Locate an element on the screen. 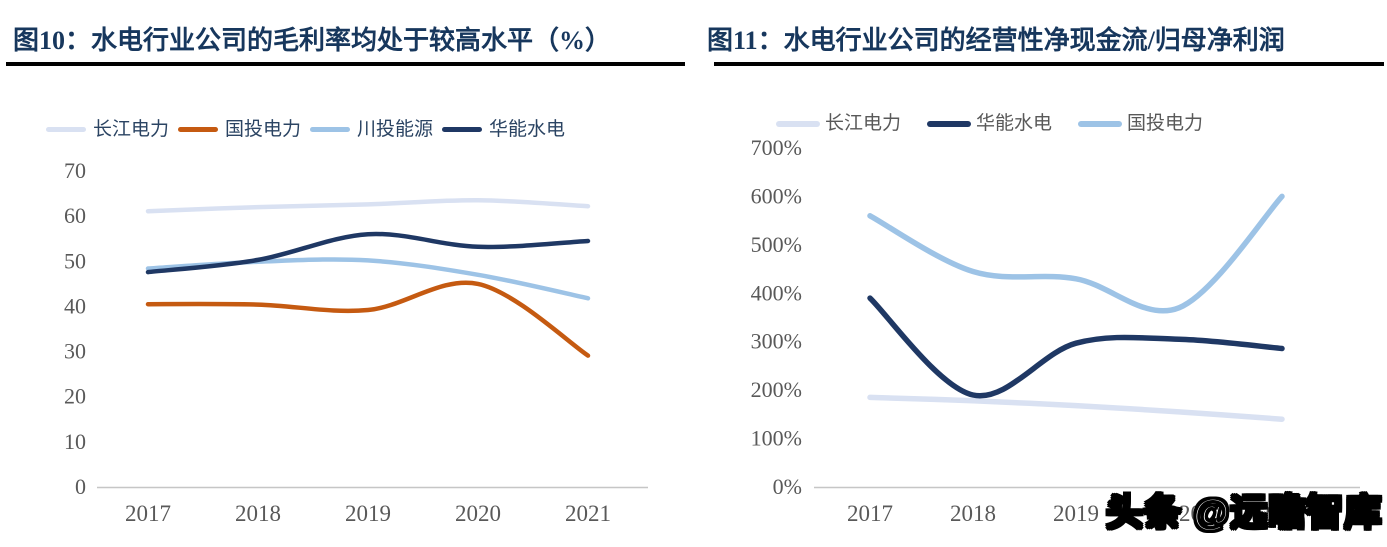 The width and height of the screenshot is (1387, 547). figure-11-title: 图11：水电行业公司的经营性净现金流/归母净利润 is located at coordinates (996, 40).